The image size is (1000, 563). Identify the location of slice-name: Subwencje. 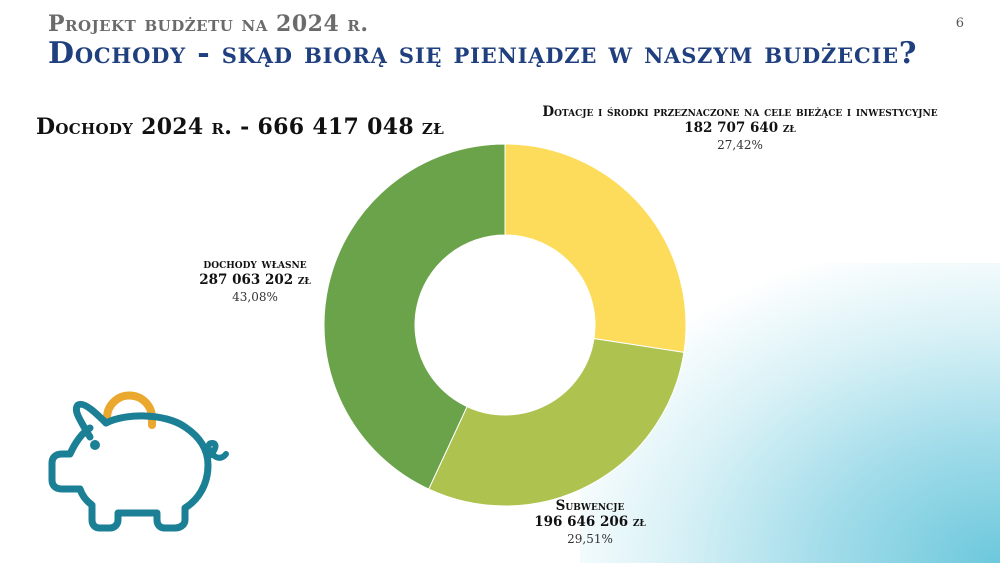
(590, 506).